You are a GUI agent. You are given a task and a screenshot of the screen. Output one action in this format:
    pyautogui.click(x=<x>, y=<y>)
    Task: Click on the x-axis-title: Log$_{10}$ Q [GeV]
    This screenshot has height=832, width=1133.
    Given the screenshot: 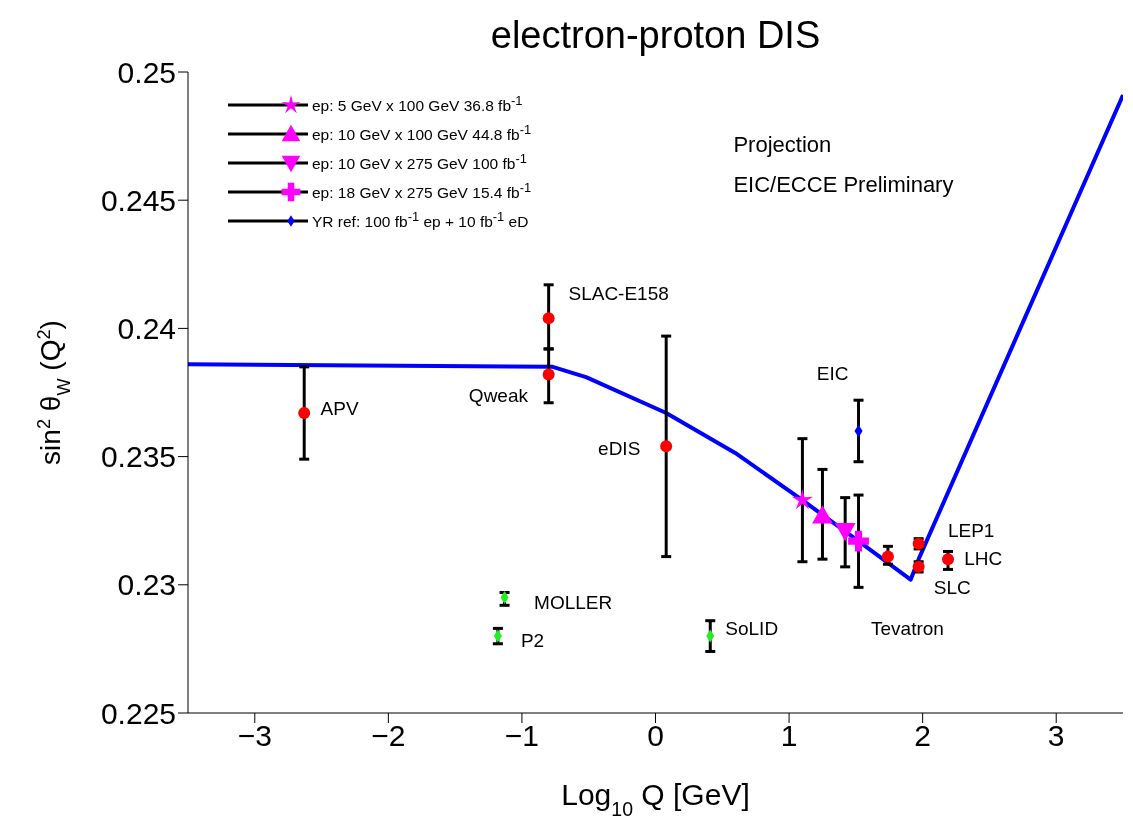 What is the action you would take?
    pyautogui.click(x=655, y=799)
    